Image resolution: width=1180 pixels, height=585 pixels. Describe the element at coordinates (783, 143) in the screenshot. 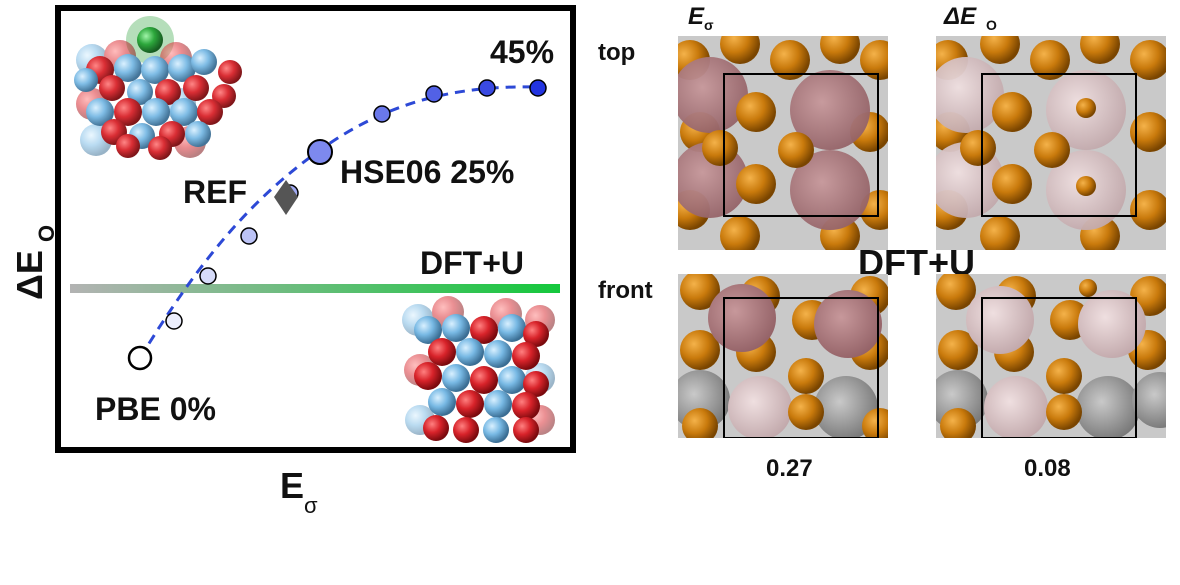

I see `structure-panel-esigma-top` at that location.